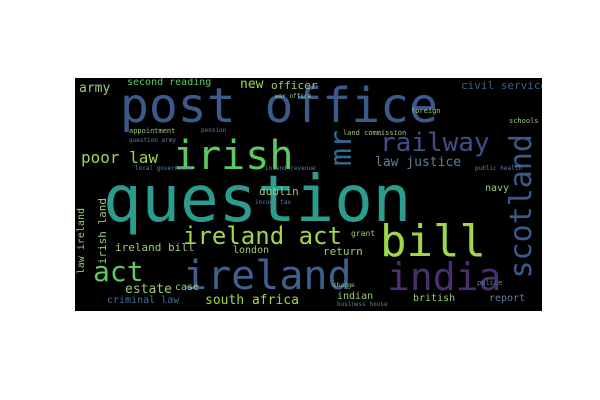  Describe the element at coordinates (155, 247) in the screenshot. I see `word-ireland-bill: ireland bill` at that location.